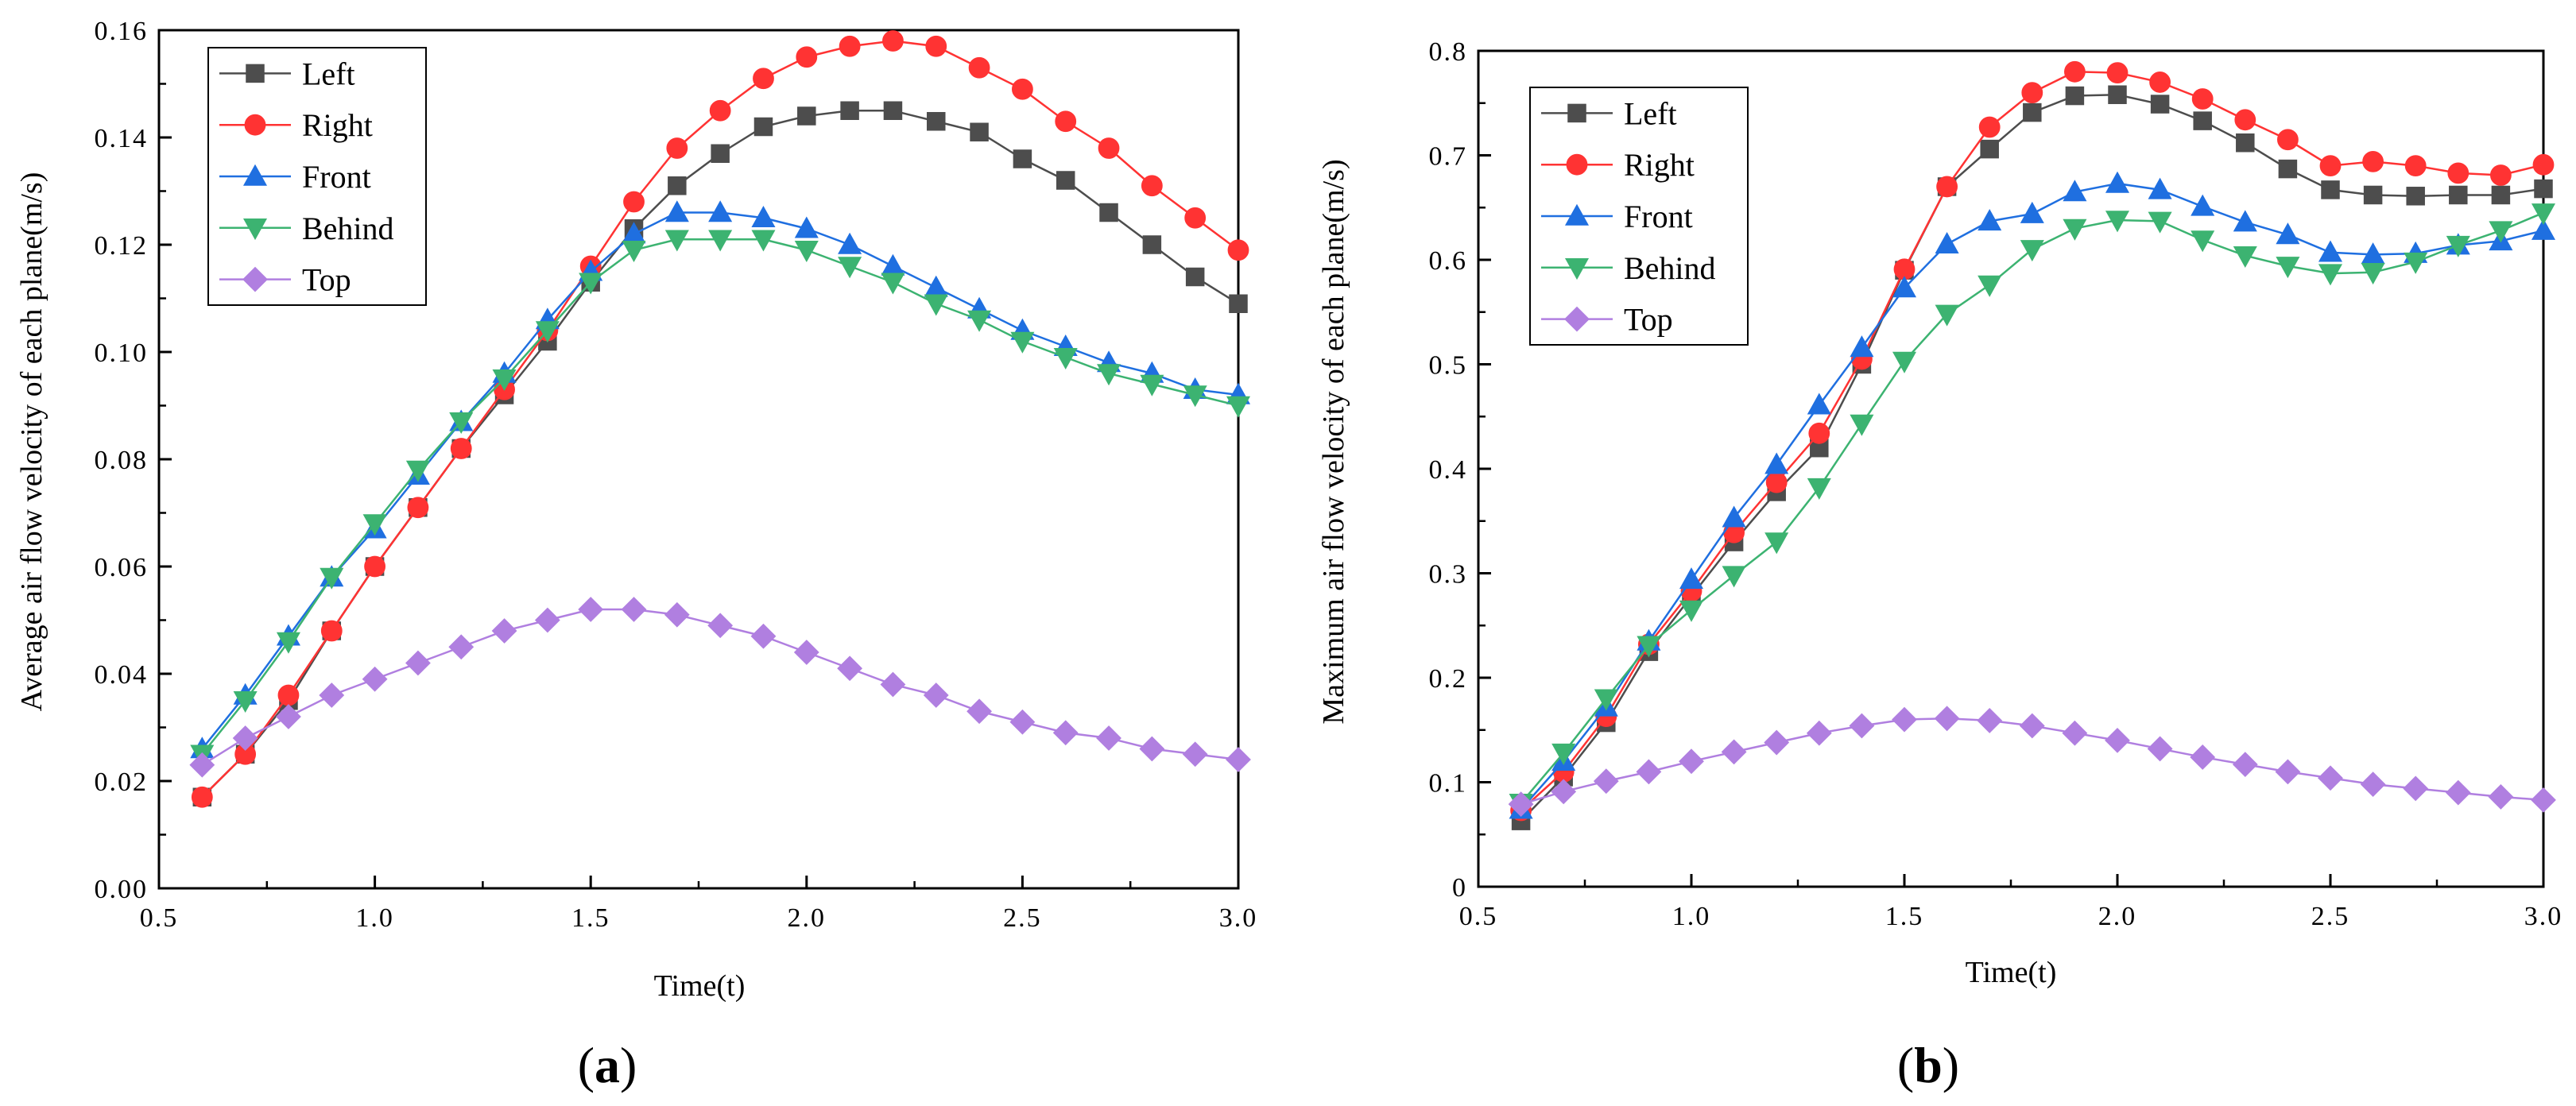 This screenshot has height=1106, width=2576. I want to click on x-tick-label: 2.0, so click(807, 918).